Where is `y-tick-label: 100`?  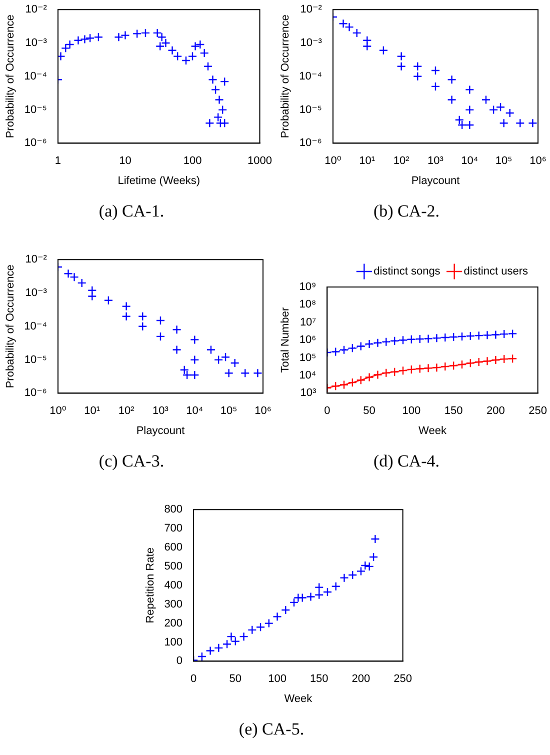
y-tick-label: 100 is located at coordinates (173, 642).